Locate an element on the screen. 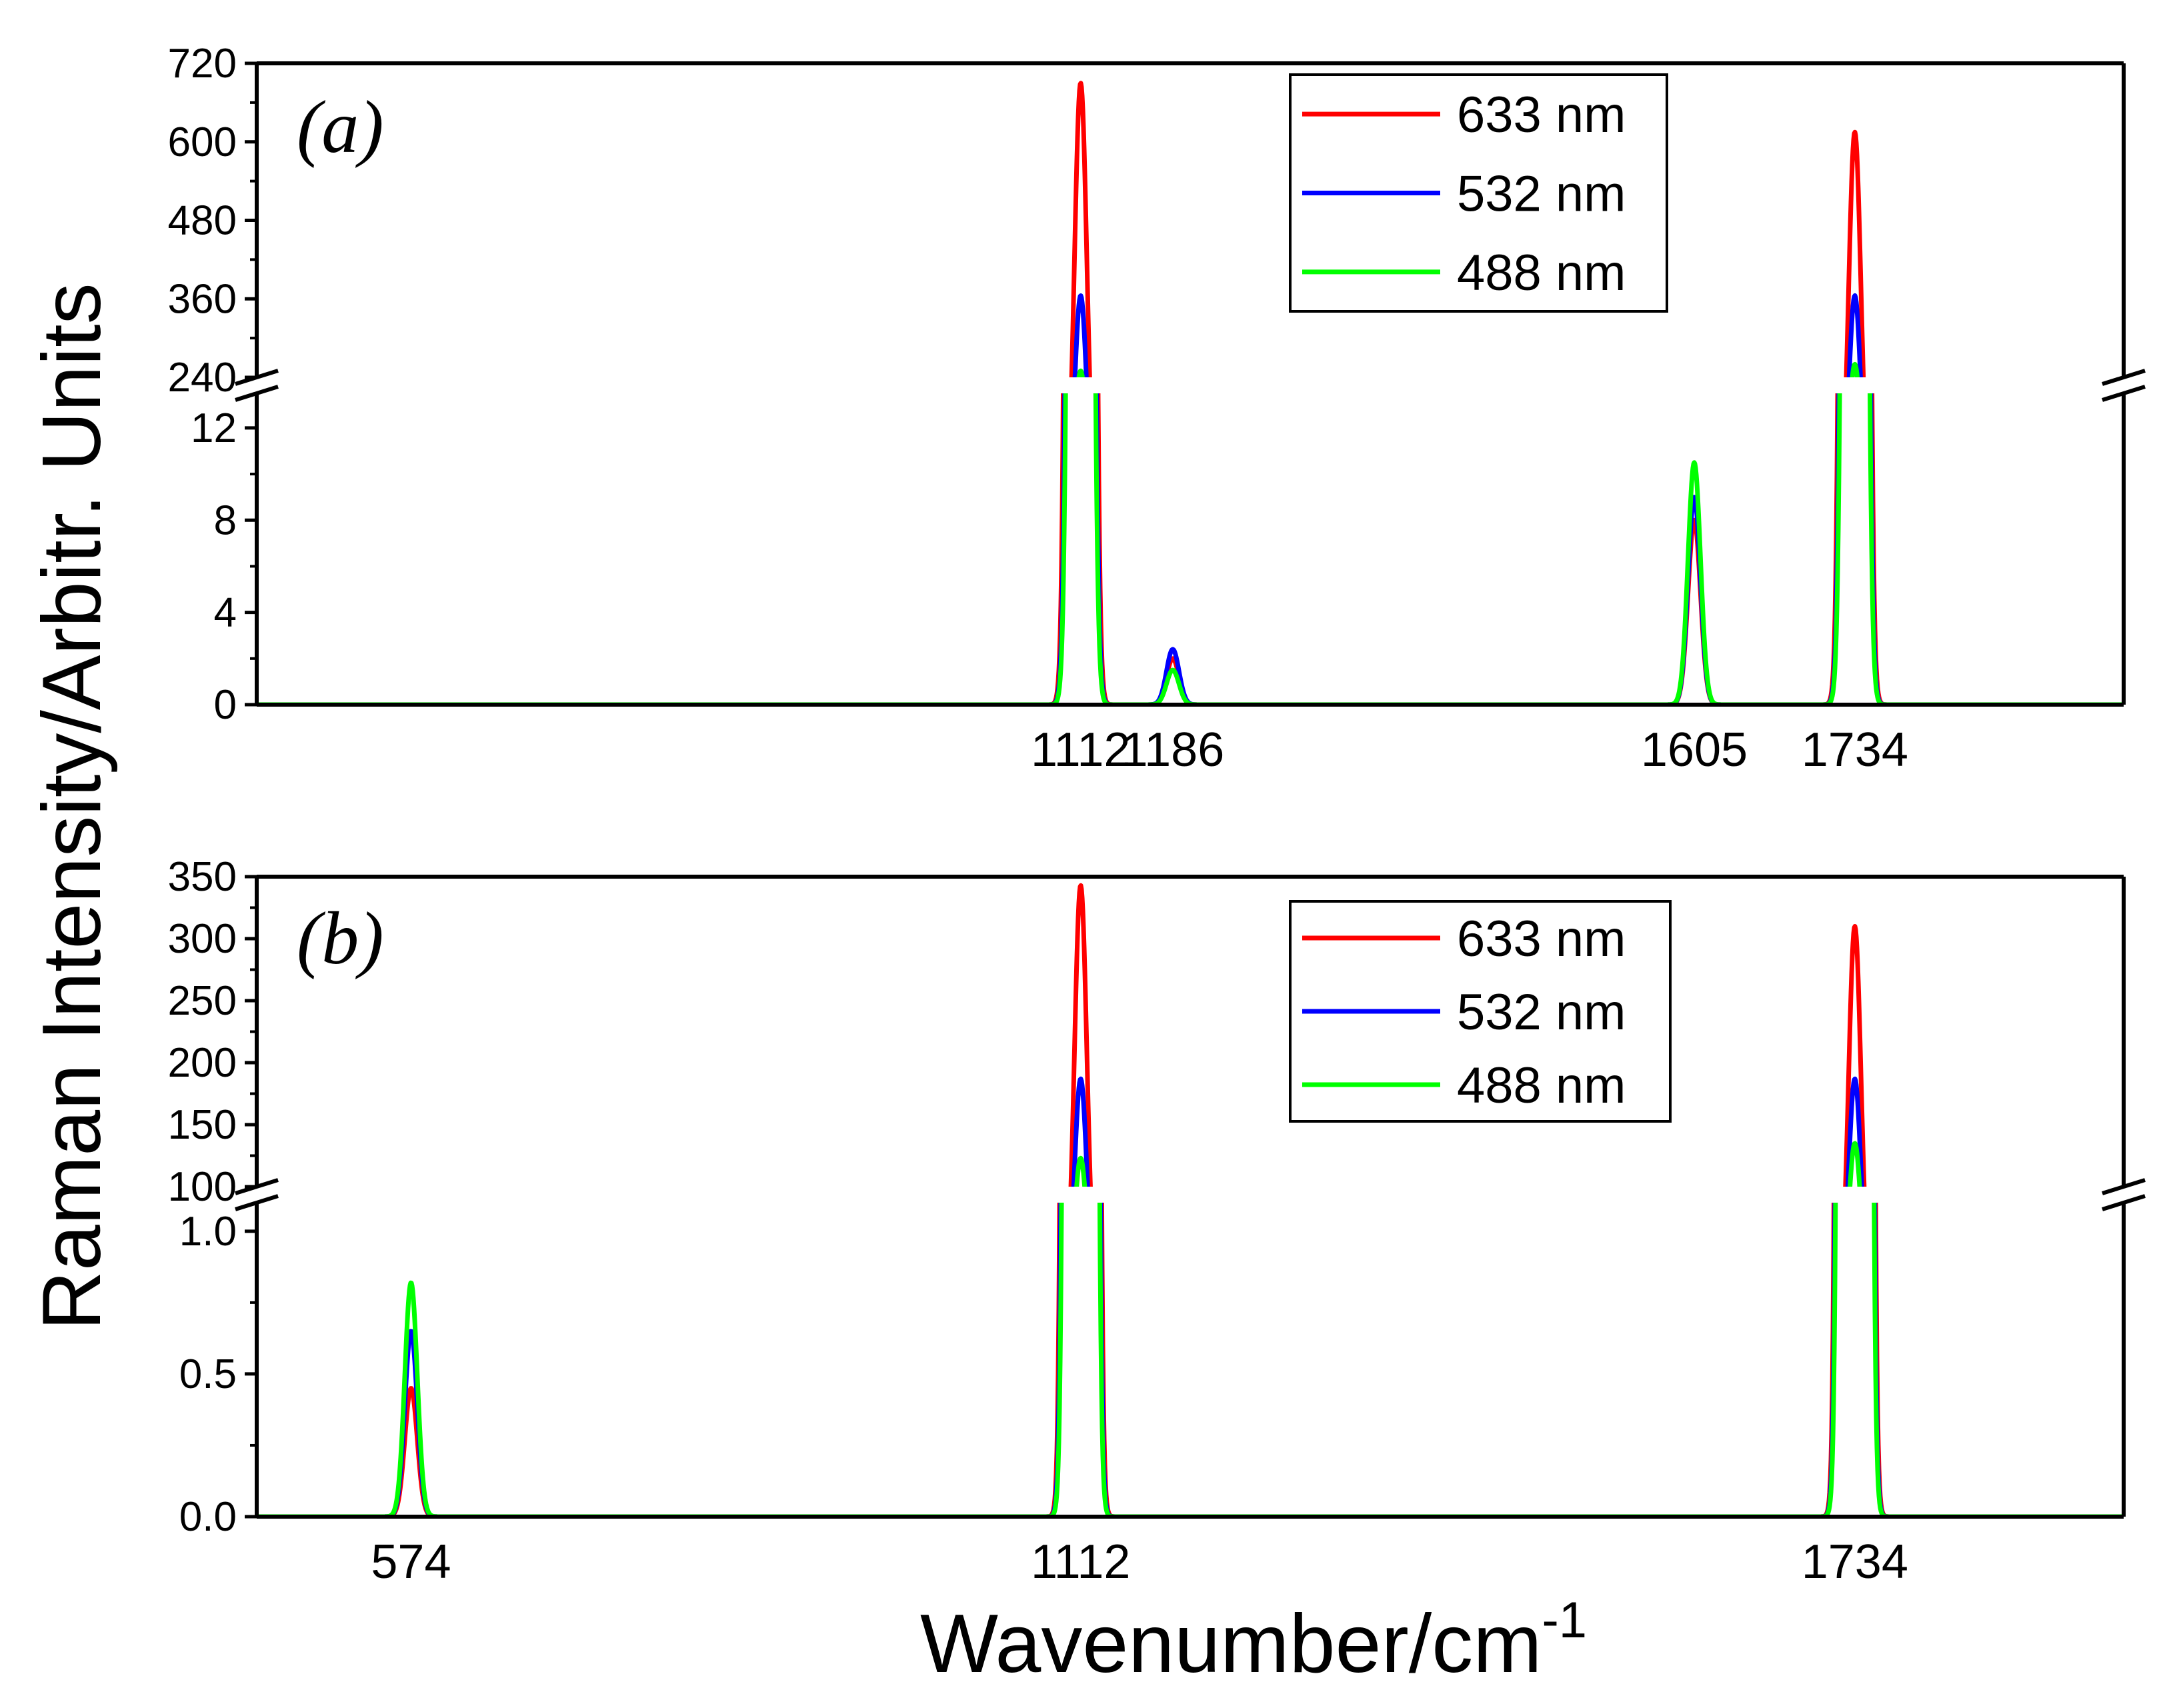 This screenshot has height=1708, width=2175. series-line-532-nm-upper is located at coordinates (1467, 335).